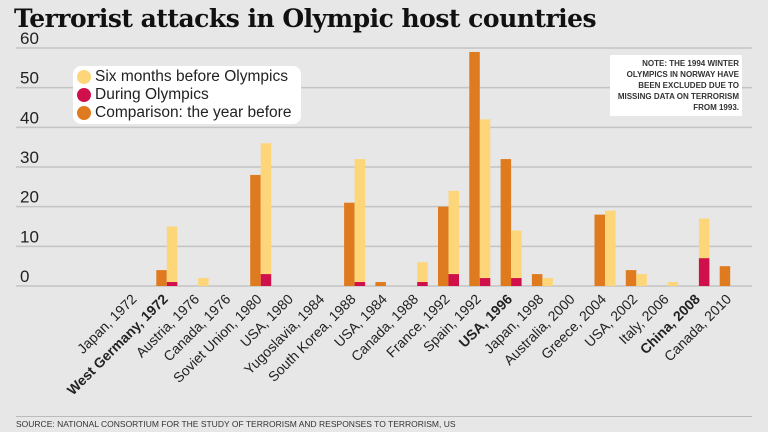 Image resolution: width=768 pixels, height=432 pixels. I want to click on legend-item-six-months: Six months before Olympics, so click(184, 77).